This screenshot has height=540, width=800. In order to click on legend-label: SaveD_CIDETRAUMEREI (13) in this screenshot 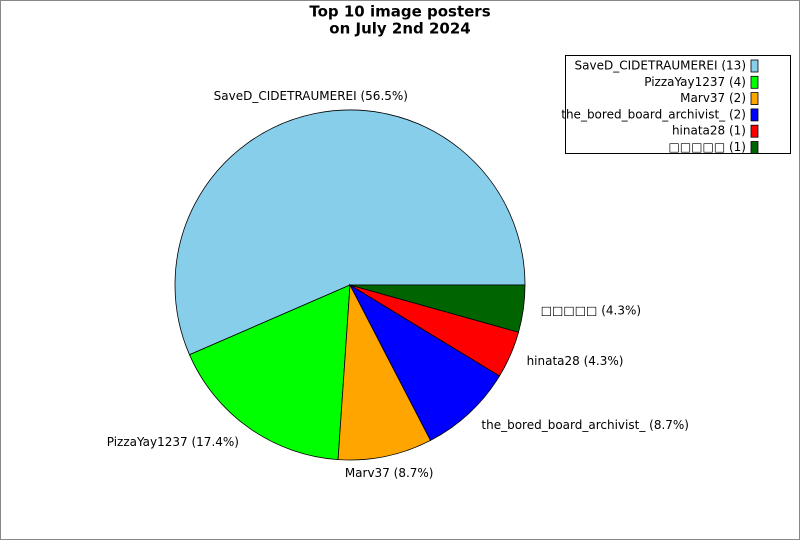, I will do `click(660, 66)`.